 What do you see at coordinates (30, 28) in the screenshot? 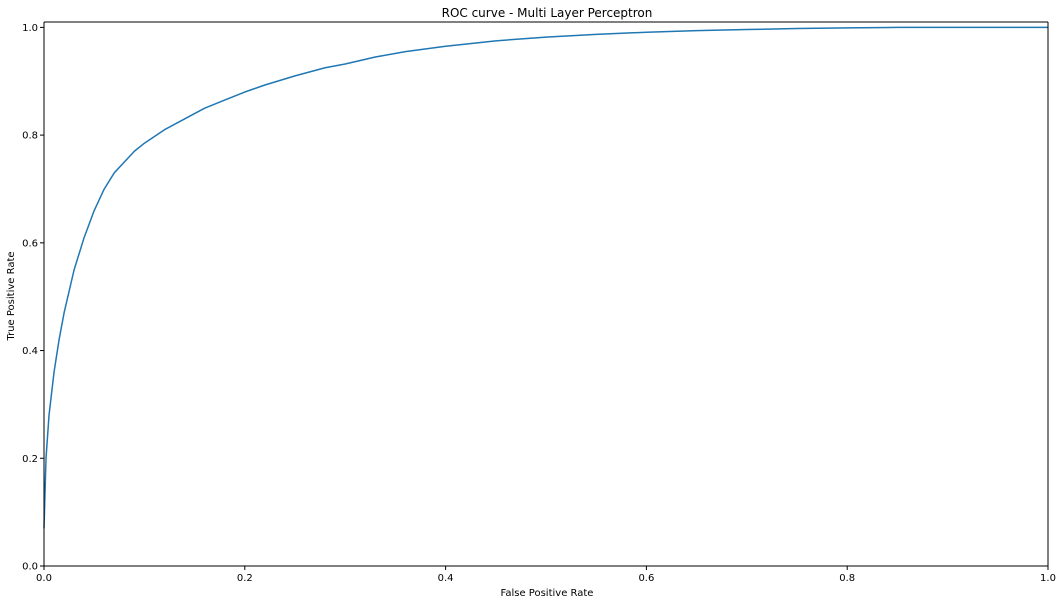
I see `y-tick-label: 1.0` at bounding box center [30, 28].